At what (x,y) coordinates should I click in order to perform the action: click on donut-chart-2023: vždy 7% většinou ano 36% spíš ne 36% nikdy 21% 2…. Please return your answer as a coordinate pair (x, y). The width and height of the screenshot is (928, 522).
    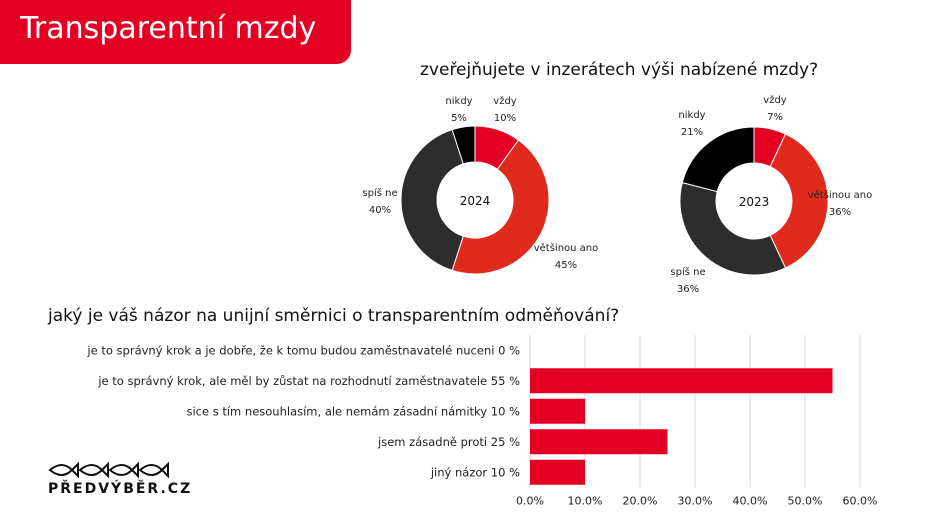
    Looking at the image, I should click on (771, 194).